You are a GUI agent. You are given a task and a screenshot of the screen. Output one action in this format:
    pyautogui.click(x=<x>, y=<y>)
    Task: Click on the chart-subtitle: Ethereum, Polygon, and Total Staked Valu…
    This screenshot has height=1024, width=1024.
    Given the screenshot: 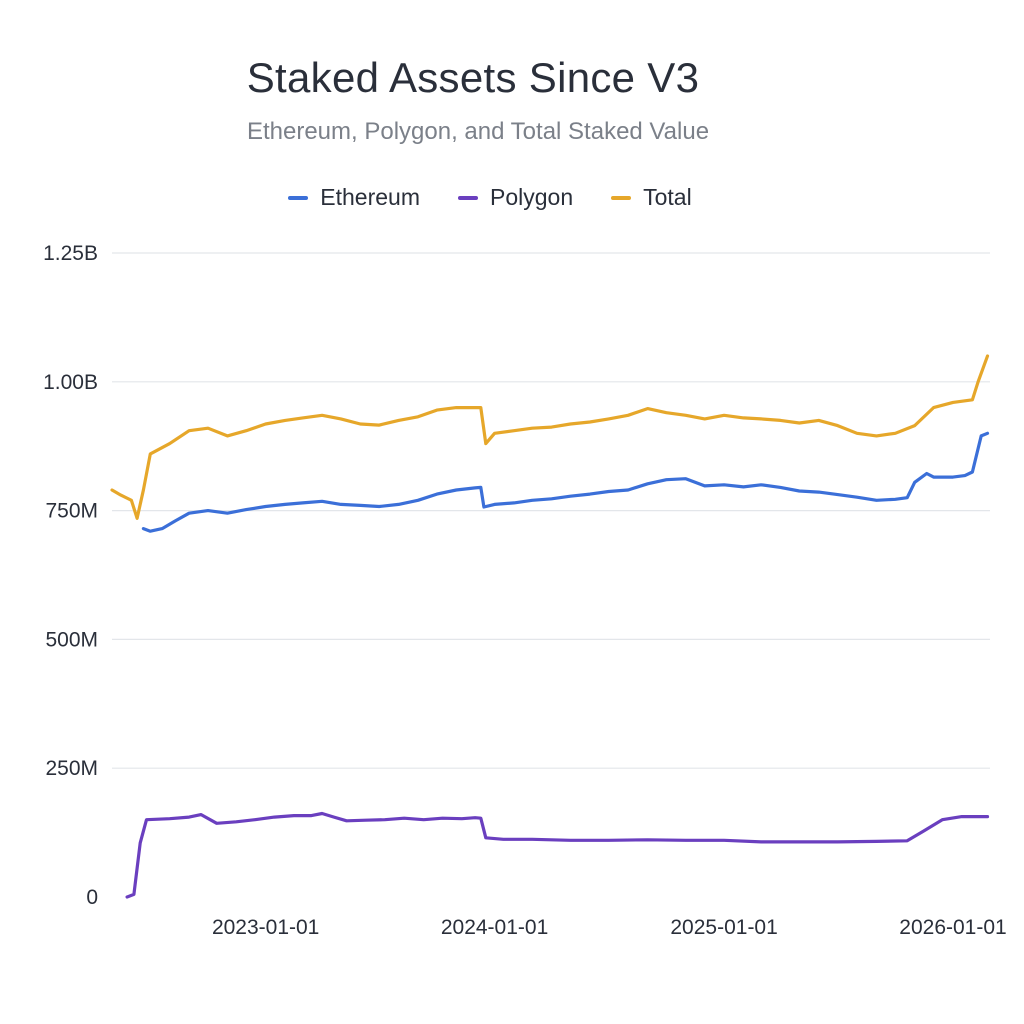 What is the action you would take?
    pyautogui.click(x=478, y=131)
    